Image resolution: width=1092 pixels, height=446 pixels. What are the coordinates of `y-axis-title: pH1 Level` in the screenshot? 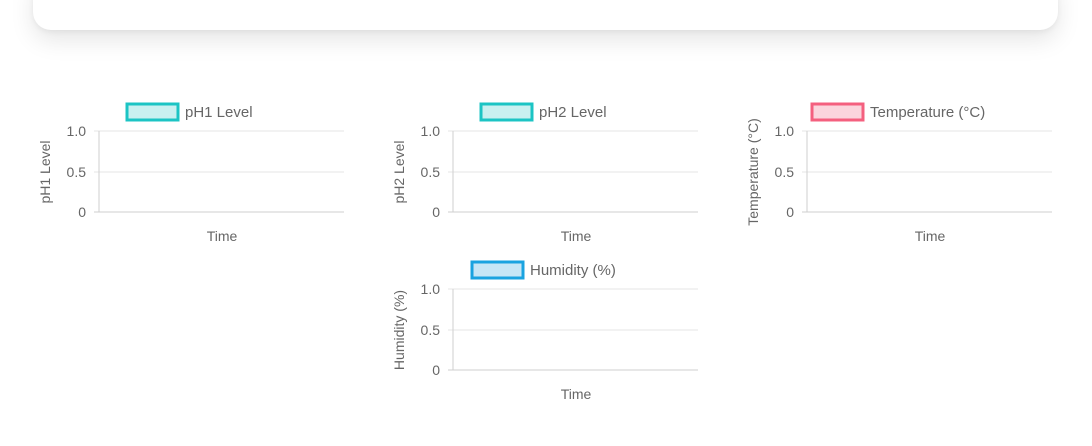 It's located at (45, 171).